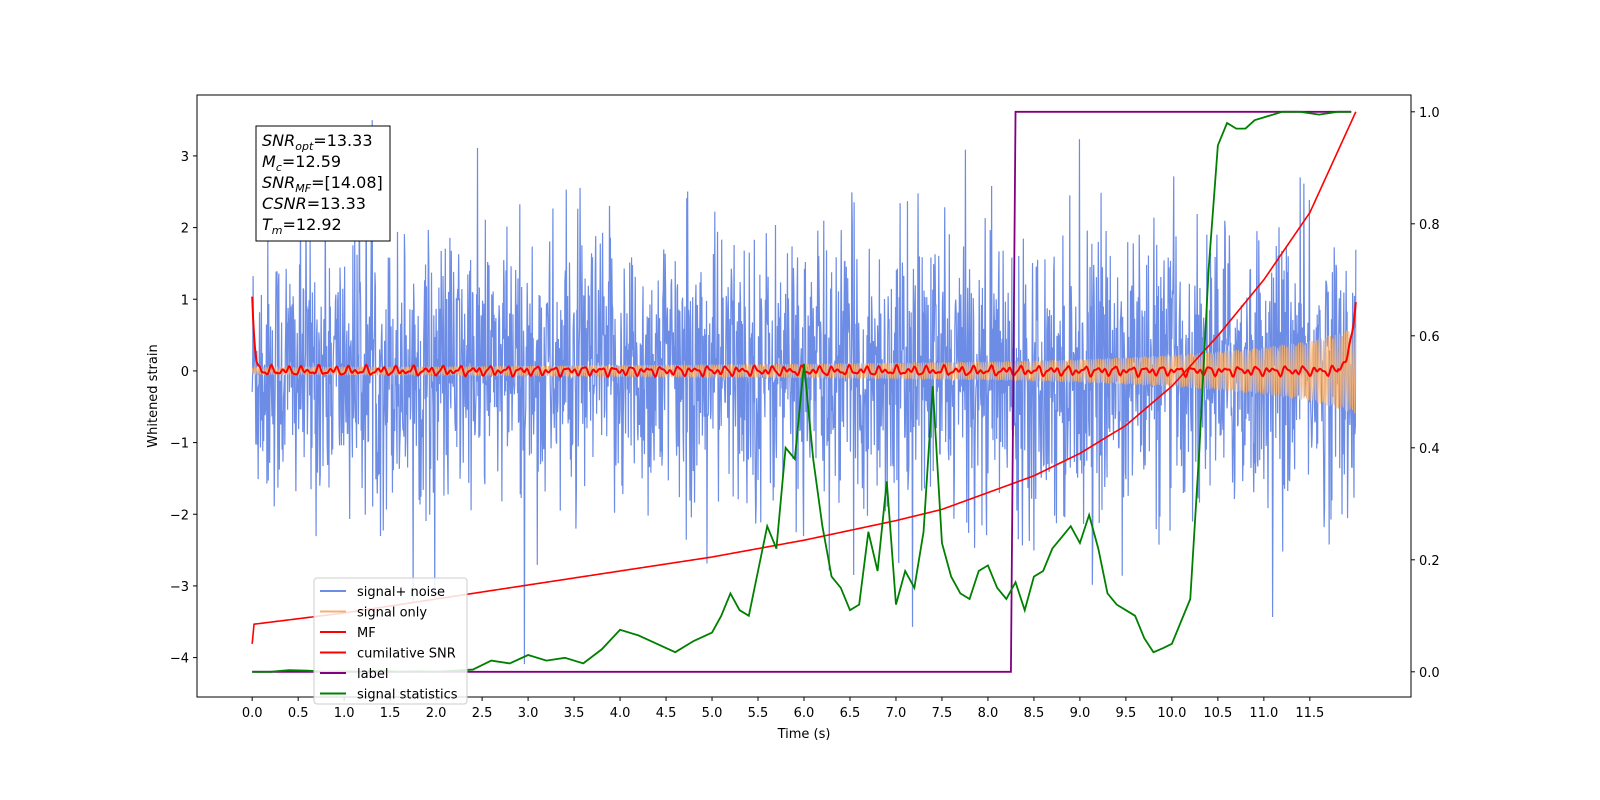  What do you see at coordinates (1034, 713) in the screenshot?
I see `x-tick-label: 8.5` at bounding box center [1034, 713].